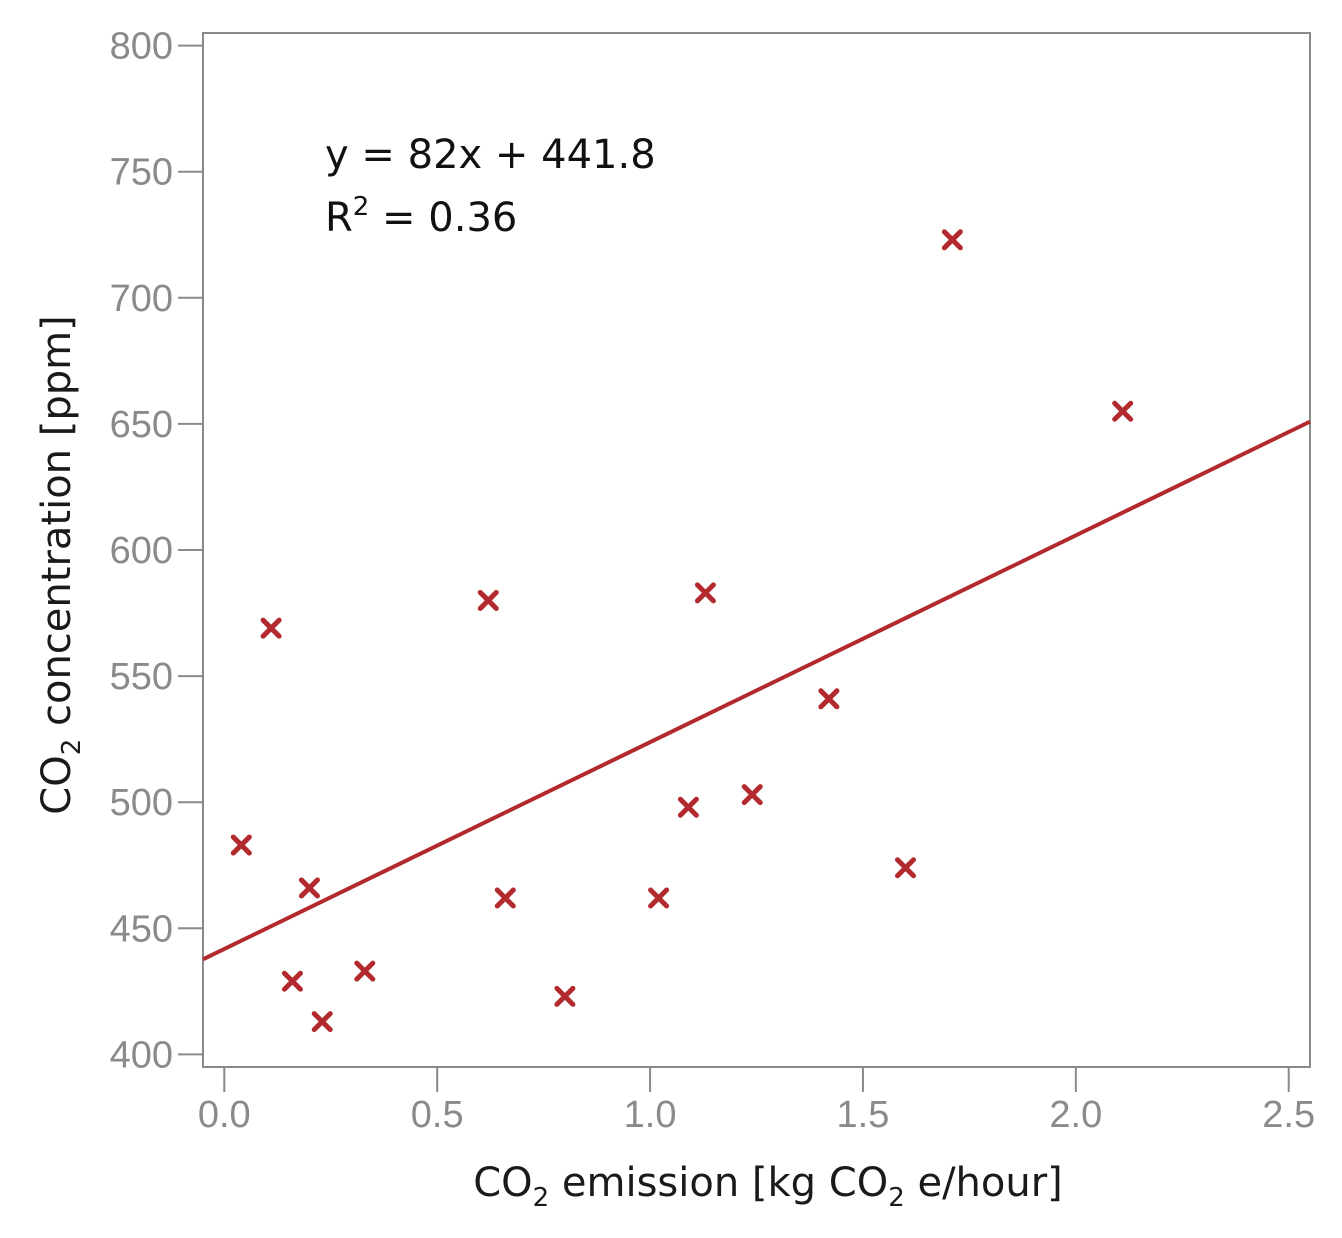 The width and height of the screenshot is (1342, 1238). I want to click on x-tick-label: 0.5, so click(437, 1115).